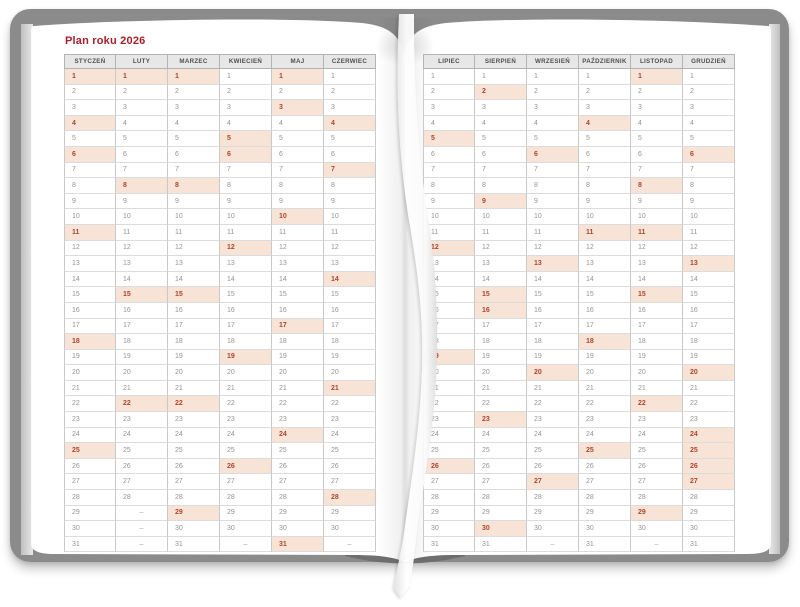 The height and width of the screenshot is (607, 800). I want to click on day-cell: 15, so click(709, 295).